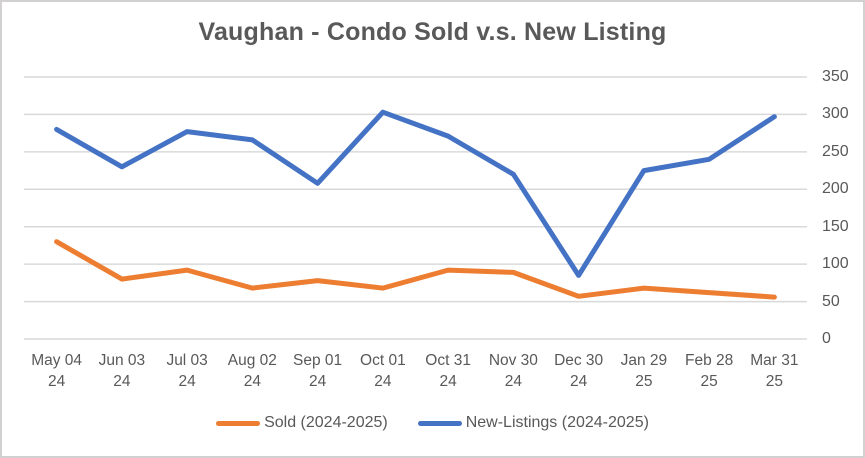 This screenshot has height=458, width=865. Describe the element at coordinates (835, 226) in the screenshot. I see `y-tick-label-150: 150` at that location.